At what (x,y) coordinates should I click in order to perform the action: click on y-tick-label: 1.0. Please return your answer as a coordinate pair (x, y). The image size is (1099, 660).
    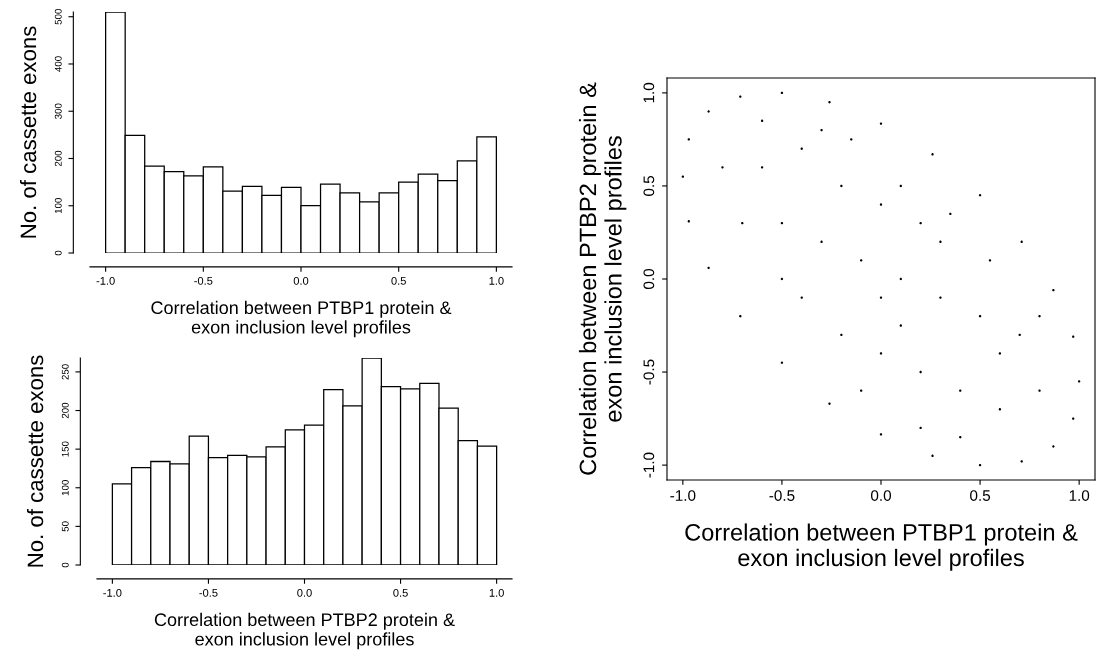
    Looking at the image, I should click on (649, 92).